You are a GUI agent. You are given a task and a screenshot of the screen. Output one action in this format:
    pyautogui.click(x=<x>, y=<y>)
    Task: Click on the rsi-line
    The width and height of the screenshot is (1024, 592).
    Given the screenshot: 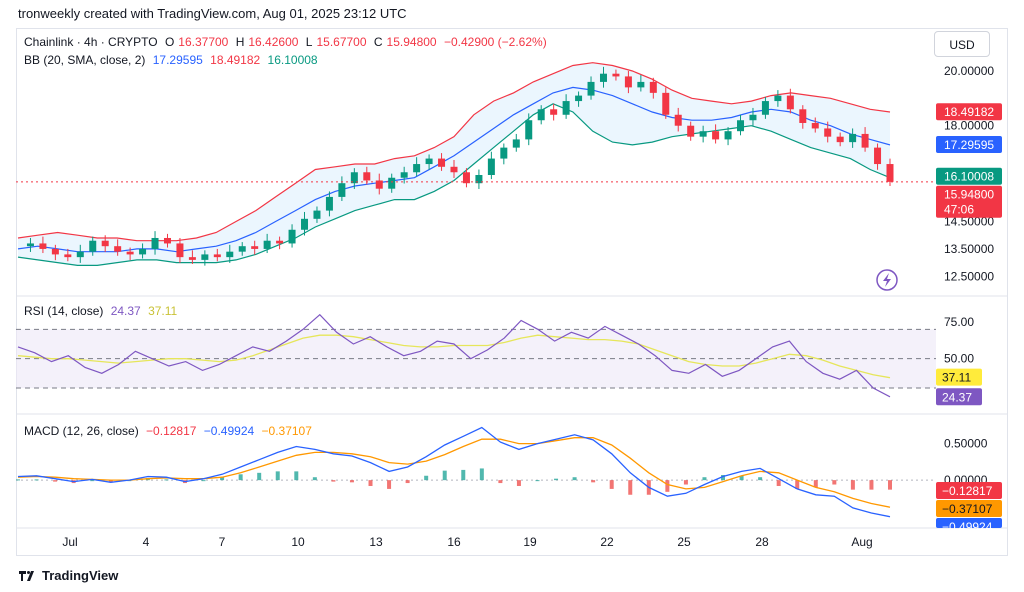 What is the action you would take?
    pyautogui.click(x=454, y=355)
    